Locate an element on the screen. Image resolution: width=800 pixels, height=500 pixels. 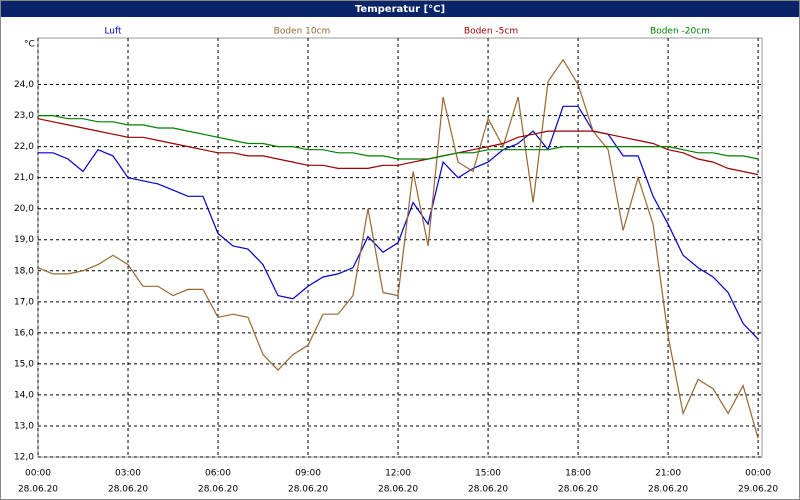
y-tick-label: 13,0 is located at coordinates (24, 426).